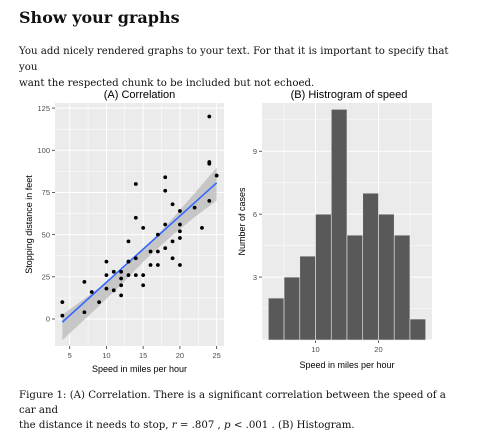  I want to click on y-tick-label: 50, so click(46, 234).